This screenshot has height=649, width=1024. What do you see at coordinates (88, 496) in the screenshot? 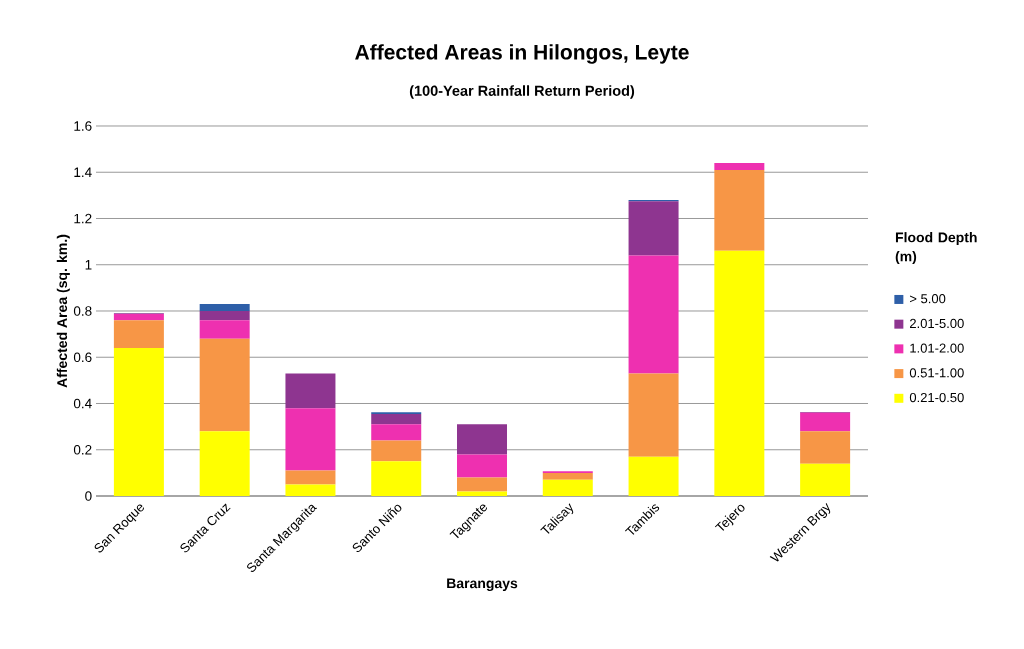
I see `y-tick-label: 0` at bounding box center [88, 496].